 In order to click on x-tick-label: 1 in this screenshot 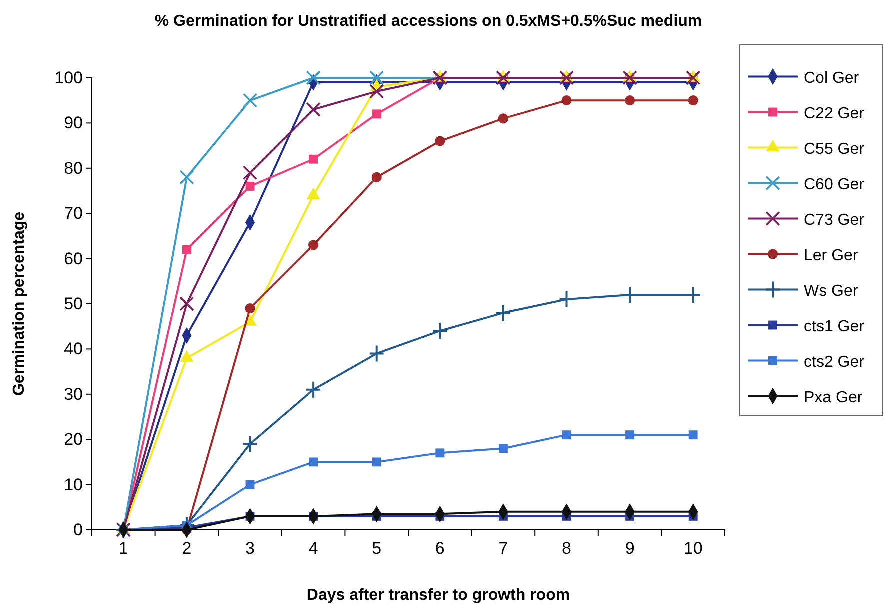, I will do `click(123, 548)`.